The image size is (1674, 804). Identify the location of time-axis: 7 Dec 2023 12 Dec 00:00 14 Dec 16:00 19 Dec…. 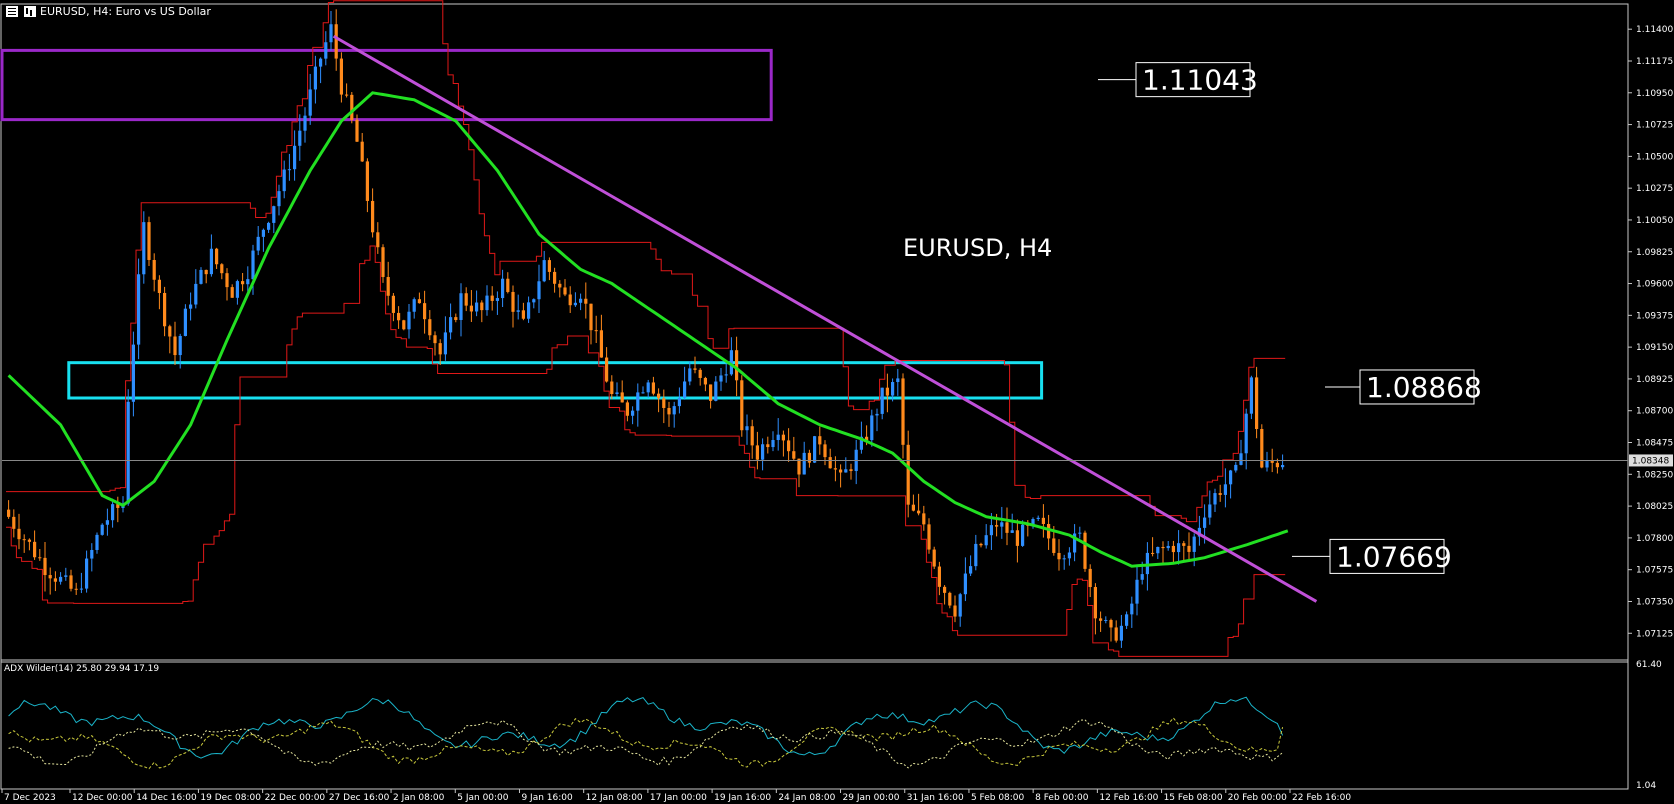
(676, 796).